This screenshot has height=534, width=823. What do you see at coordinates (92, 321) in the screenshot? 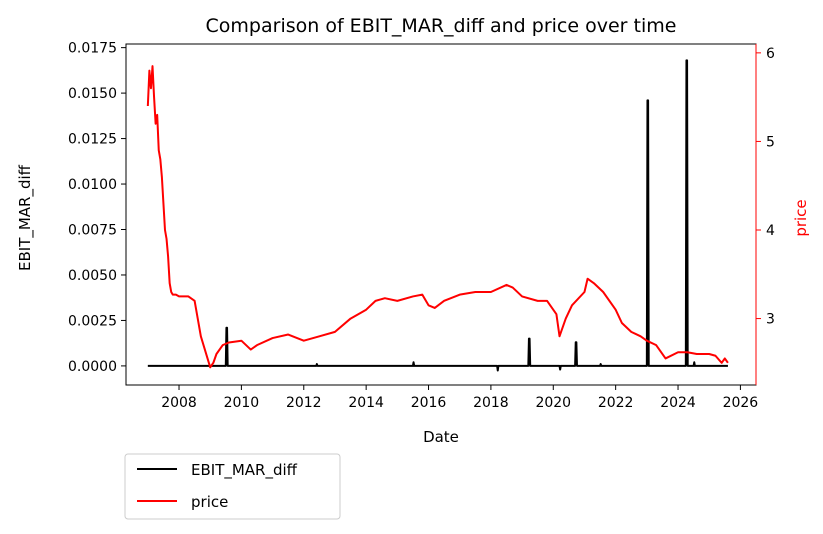
I see `left-y-tick-label: 0.0025` at bounding box center [92, 321].